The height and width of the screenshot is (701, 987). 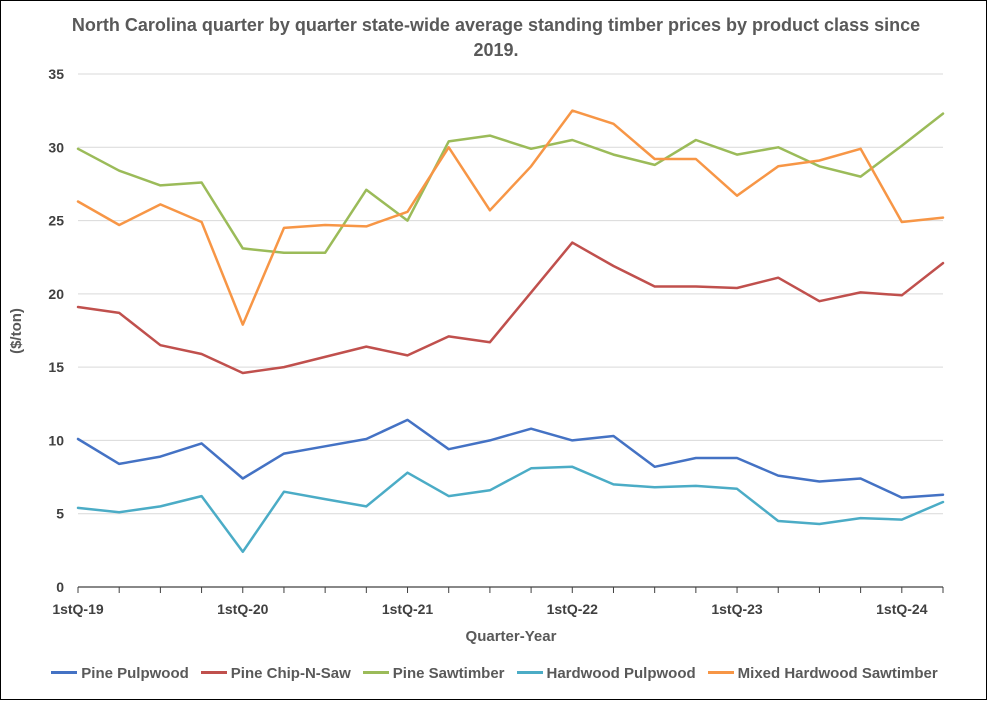 What do you see at coordinates (56, 330) in the screenshot?
I see `y-tick-labels: 0 5 10 15 20 25 30 35` at bounding box center [56, 330].